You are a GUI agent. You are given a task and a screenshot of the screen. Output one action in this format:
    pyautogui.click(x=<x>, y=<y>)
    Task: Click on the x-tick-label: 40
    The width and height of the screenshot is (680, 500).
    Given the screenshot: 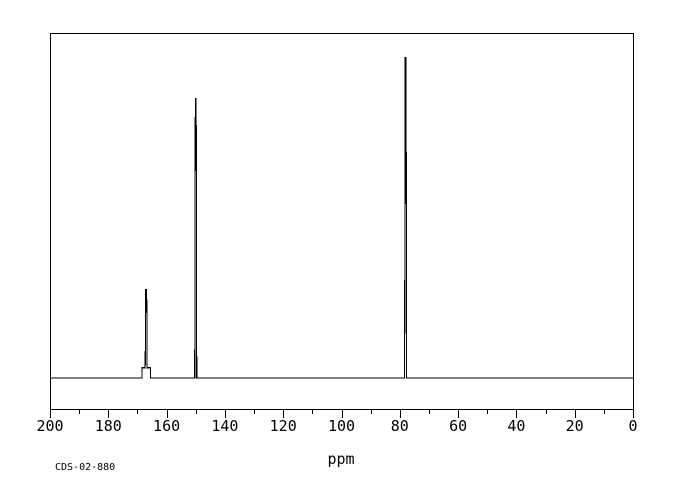 What is the action you would take?
    pyautogui.click(x=516, y=426)
    